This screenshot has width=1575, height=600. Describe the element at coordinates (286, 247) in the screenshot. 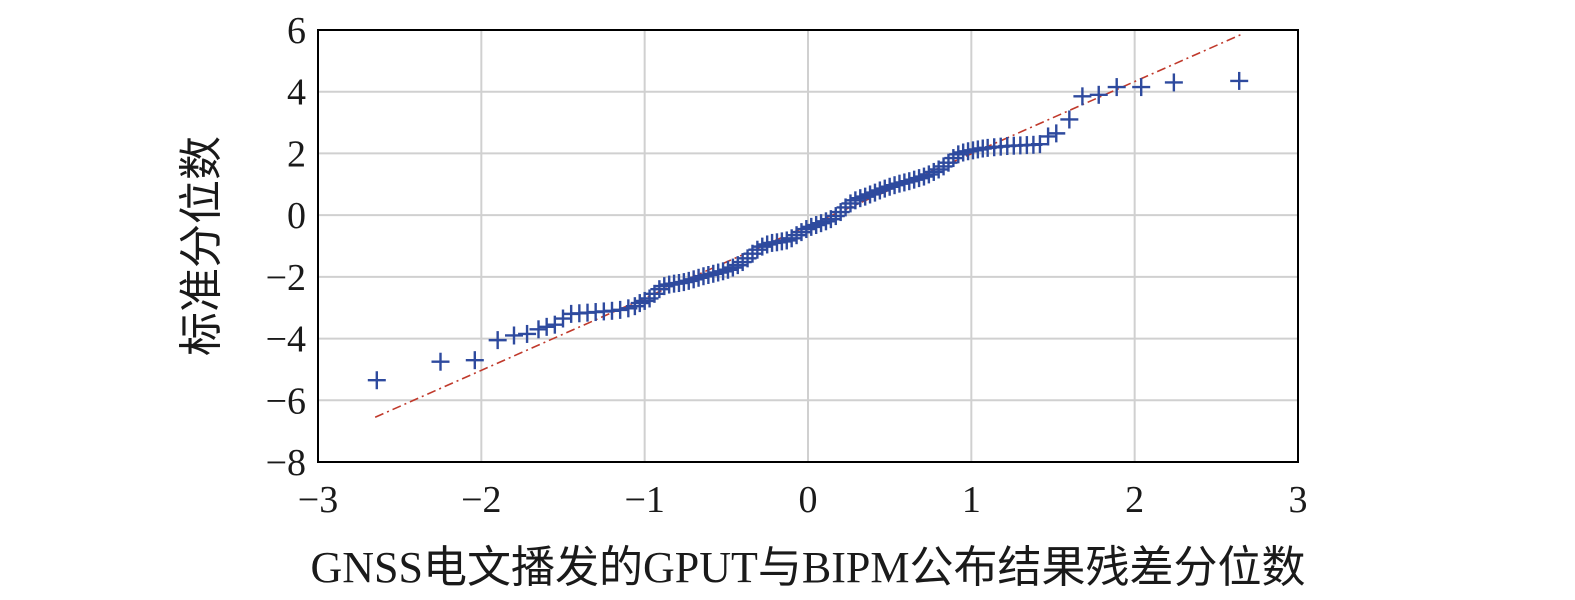

I see `y-tick-labels: −8 −6 −4 −2 0 2 4 6` at that location.